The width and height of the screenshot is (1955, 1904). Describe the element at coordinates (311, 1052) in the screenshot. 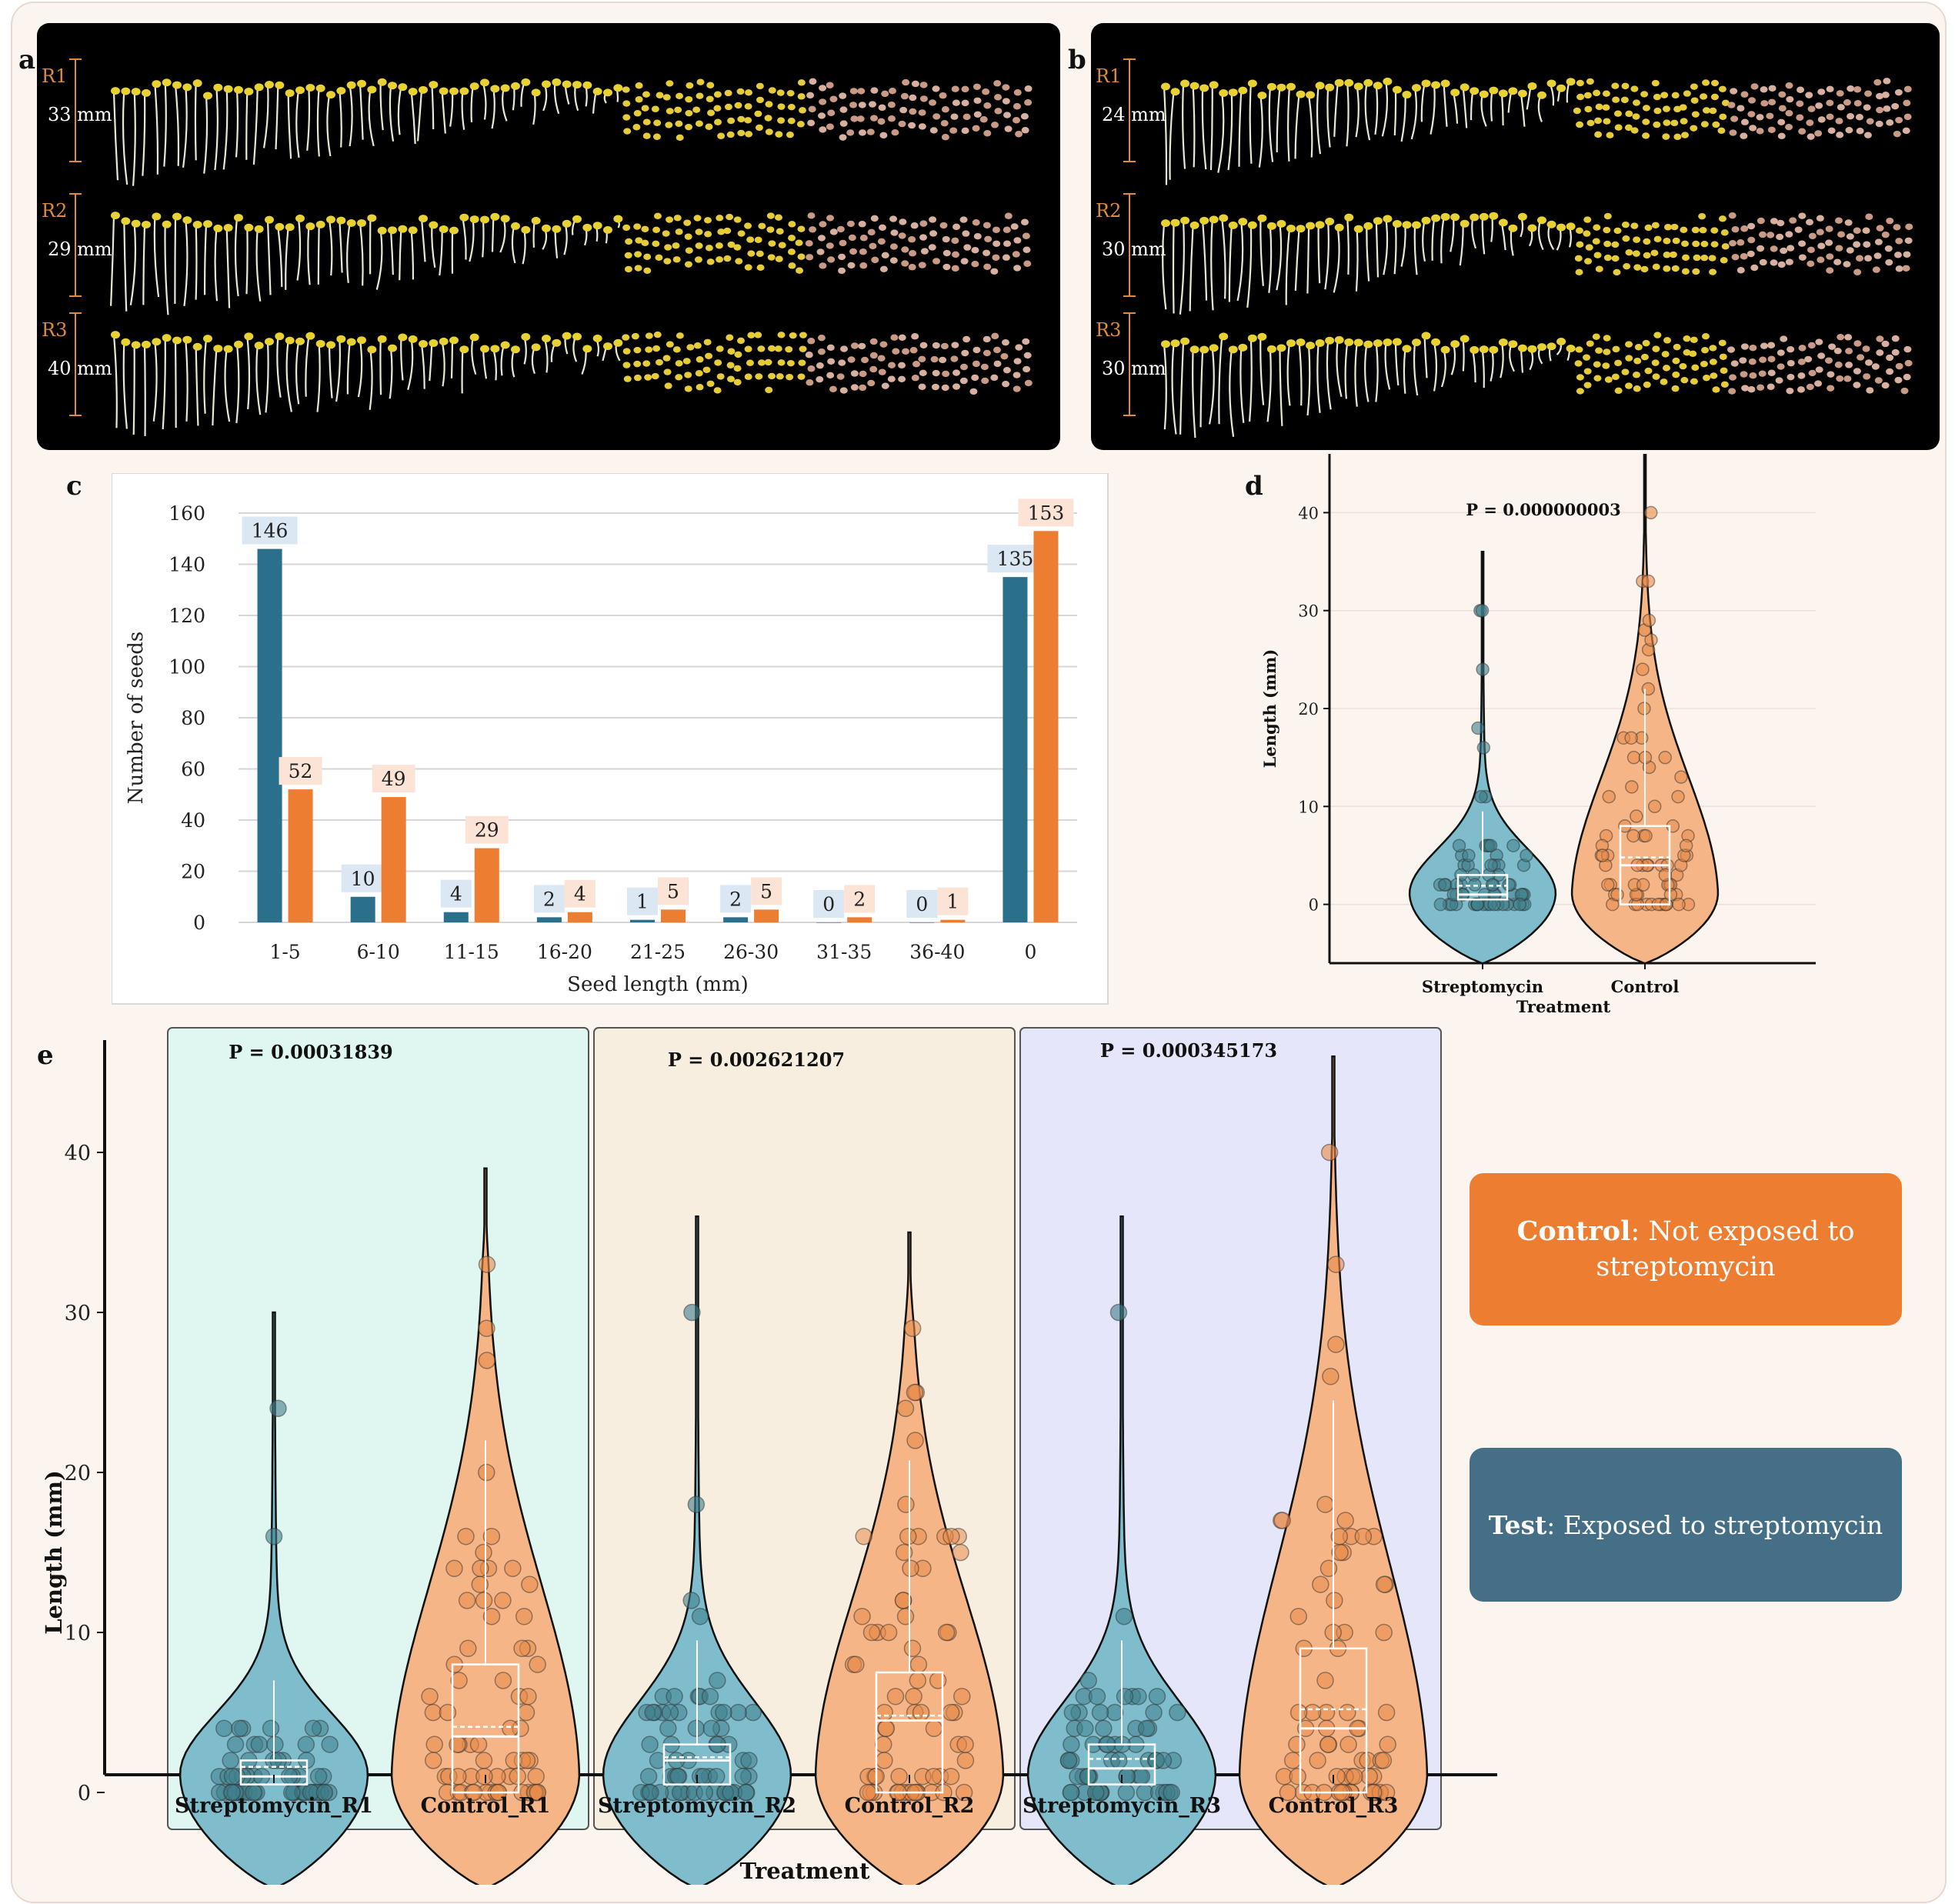

I see `p-value-annotation: P = 0.00031839` at that location.